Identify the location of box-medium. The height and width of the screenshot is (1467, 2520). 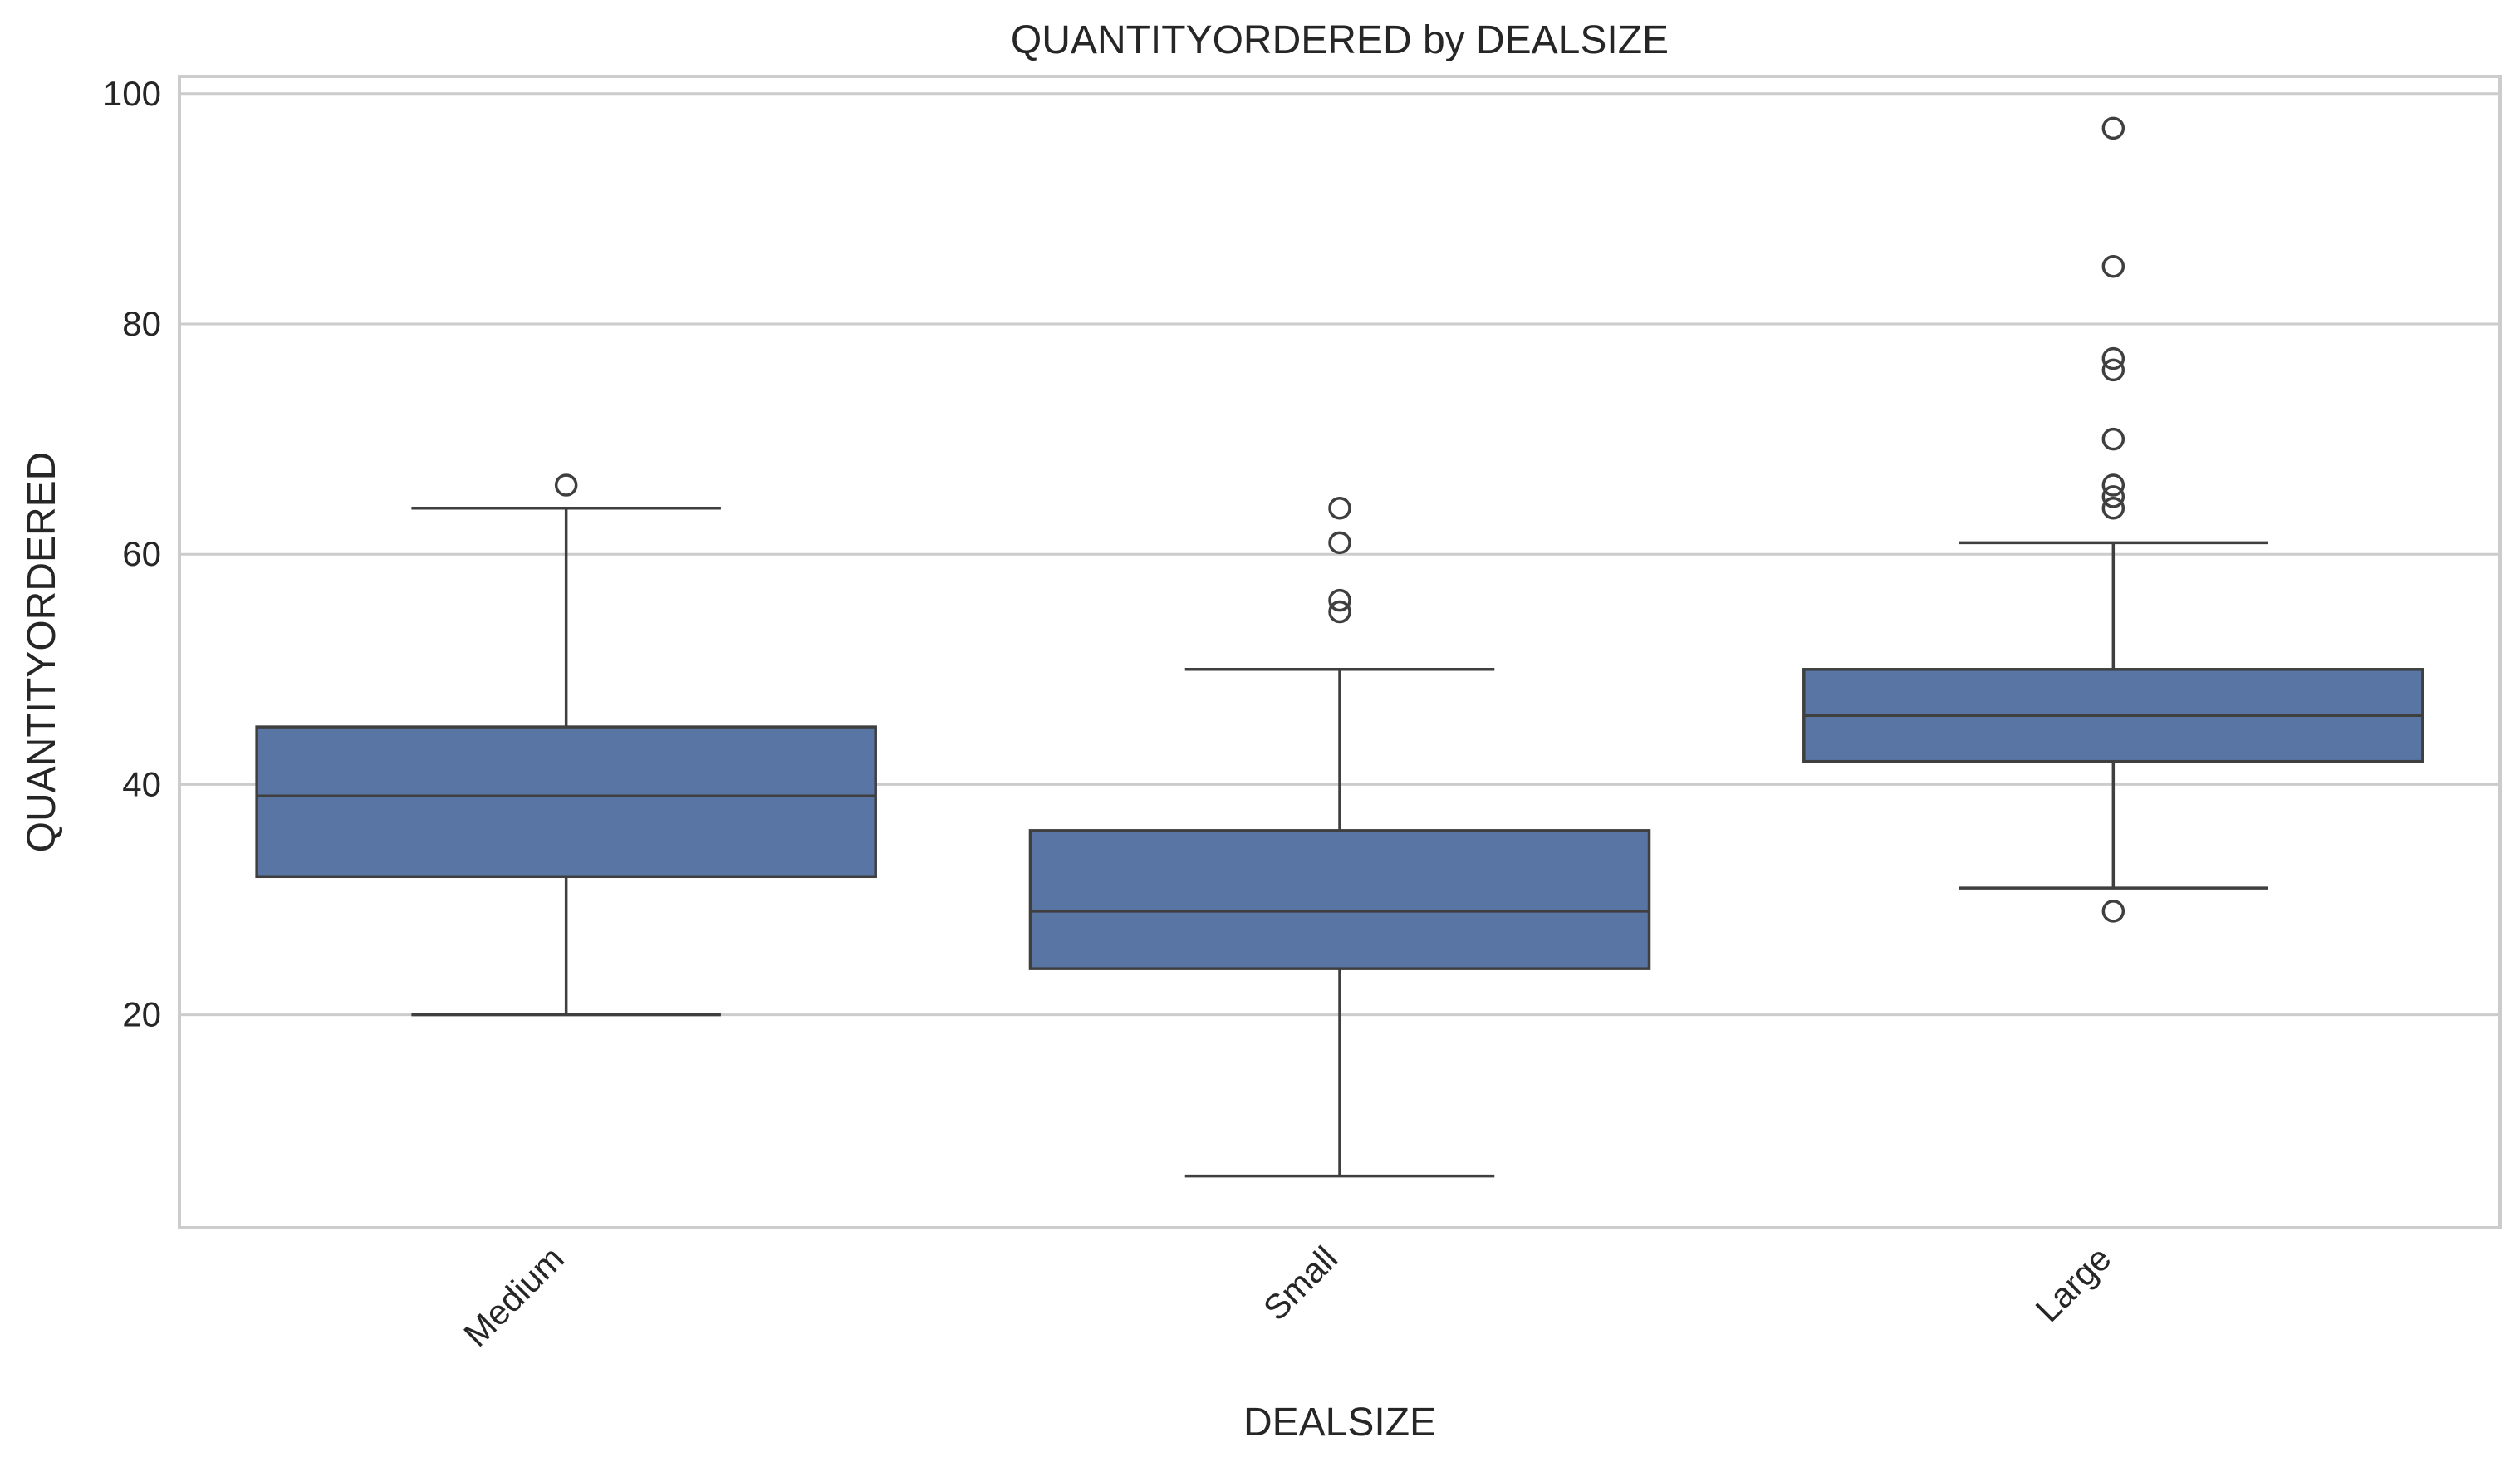
(566, 802).